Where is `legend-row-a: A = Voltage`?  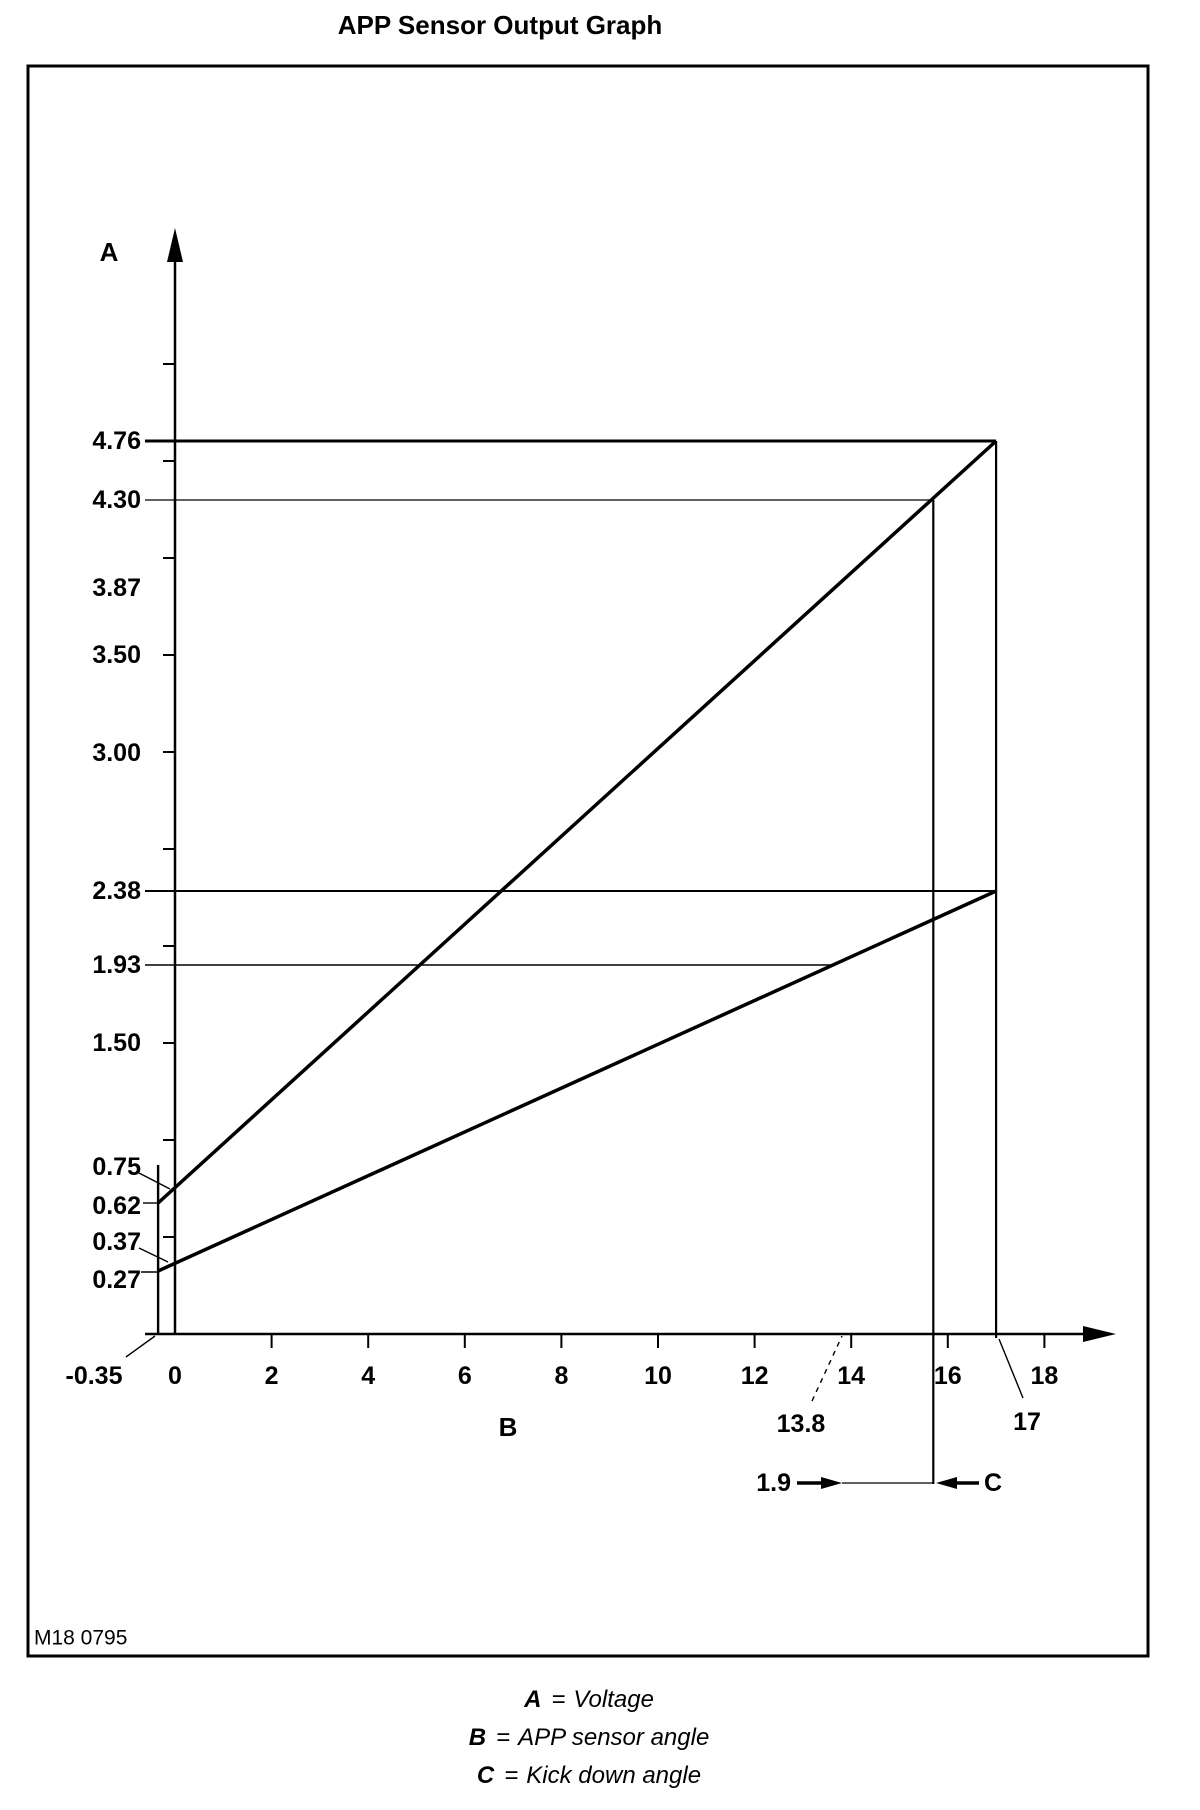
legend-row-a: A = Voltage is located at coordinates (588, 1699).